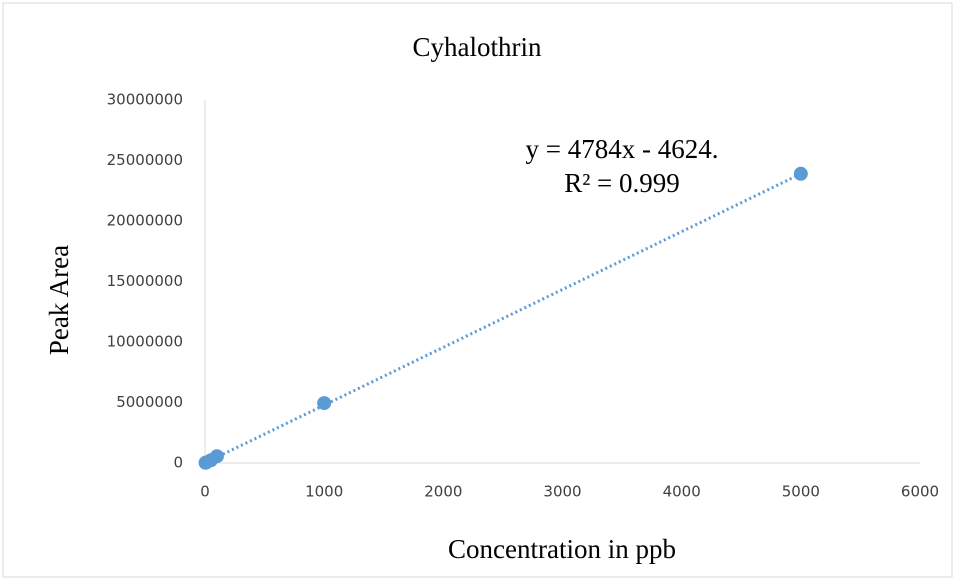 The width and height of the screenshot is (955, 580). What do you see at coordinates (477, 47) in the screenshot?
I see `chart-title: Cyhalothrin` at bounding box center [477, 47].